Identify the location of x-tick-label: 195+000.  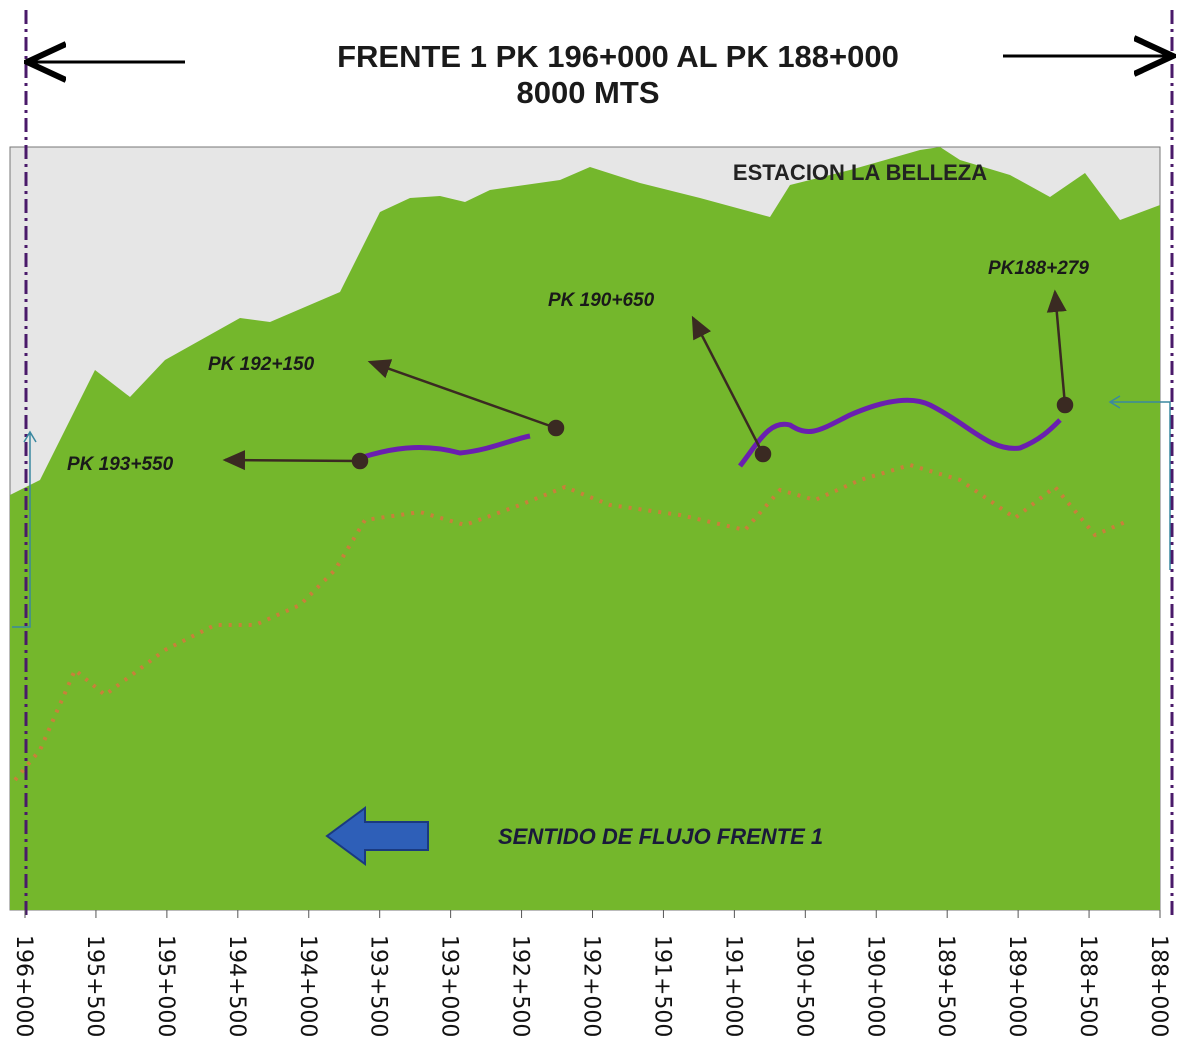
(165, 986).